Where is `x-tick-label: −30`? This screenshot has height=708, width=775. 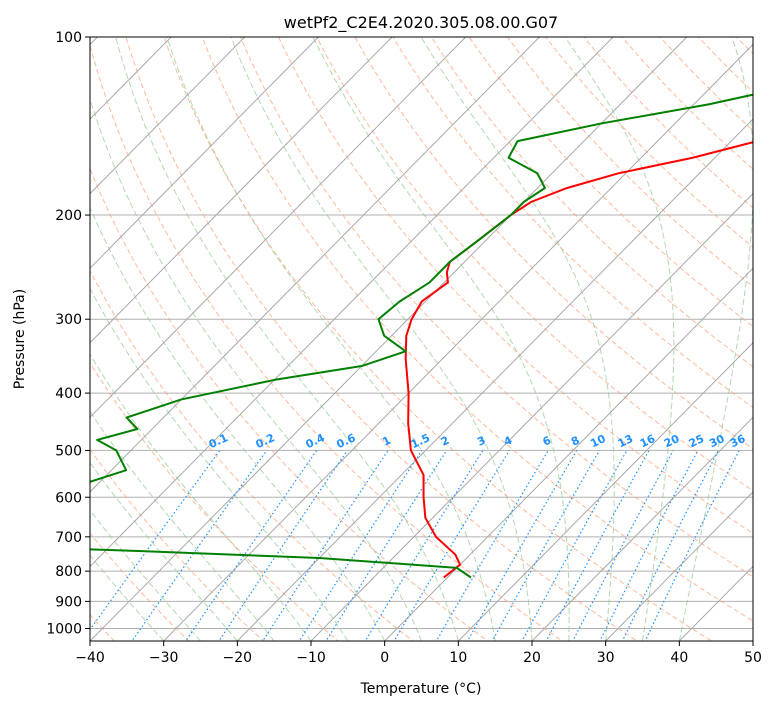 x-tick-label: −30 is located at coordinates (164, 658).